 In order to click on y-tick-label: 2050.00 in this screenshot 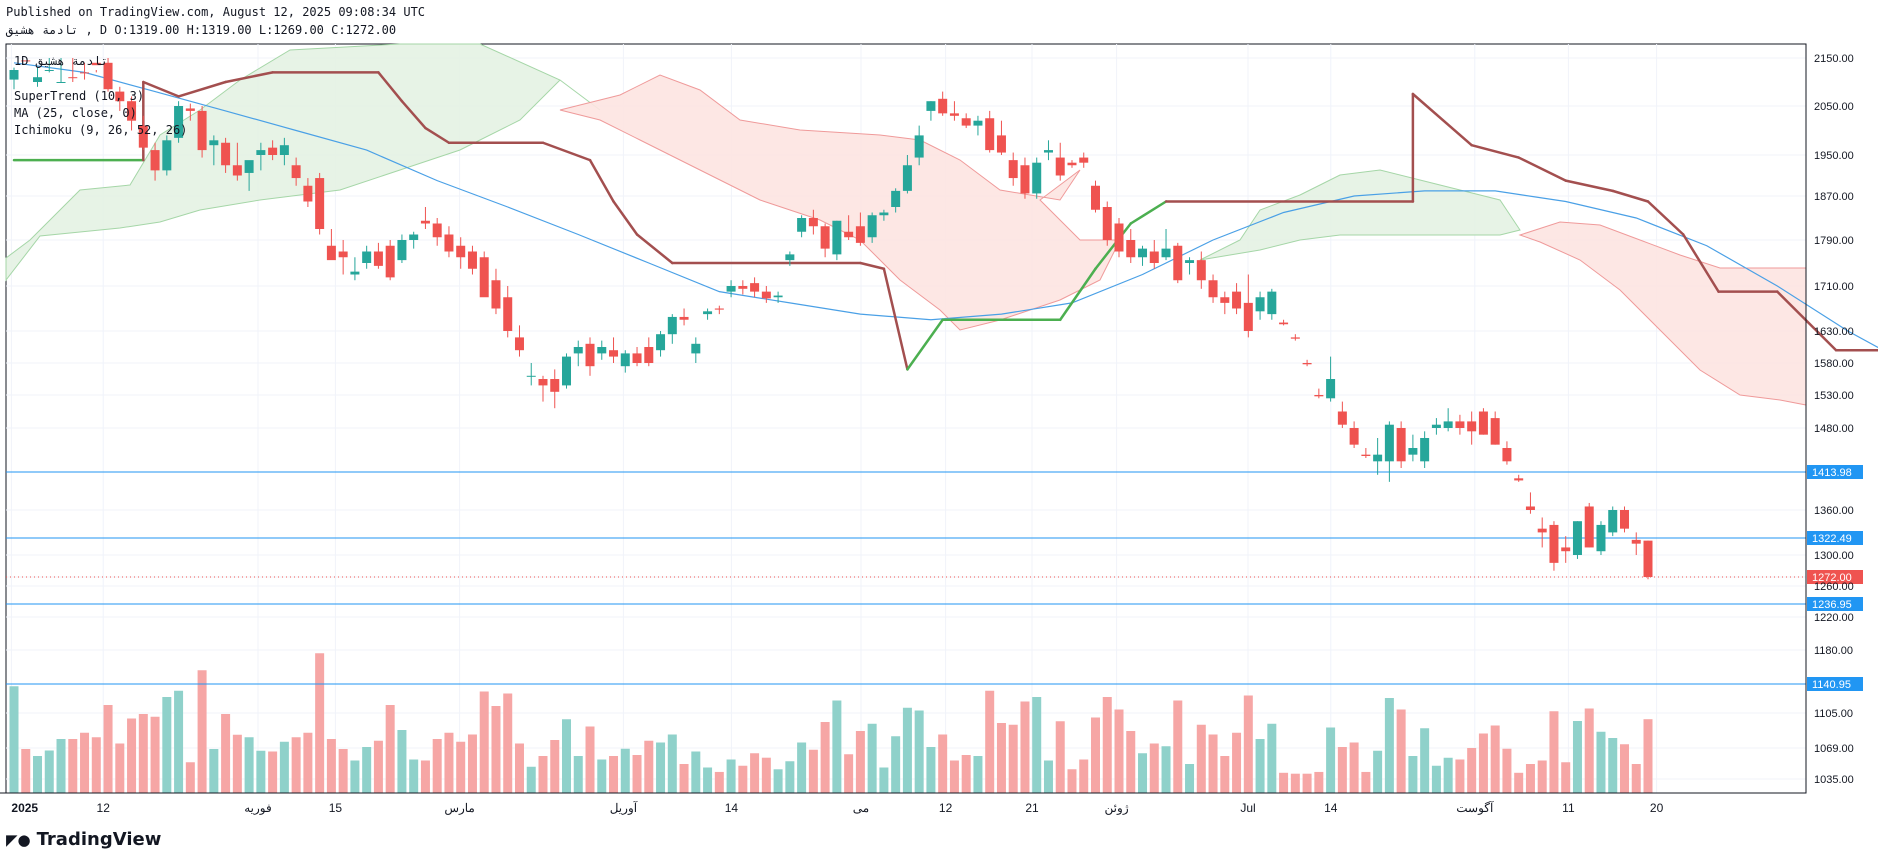, I will do `click(1834, 107)`.